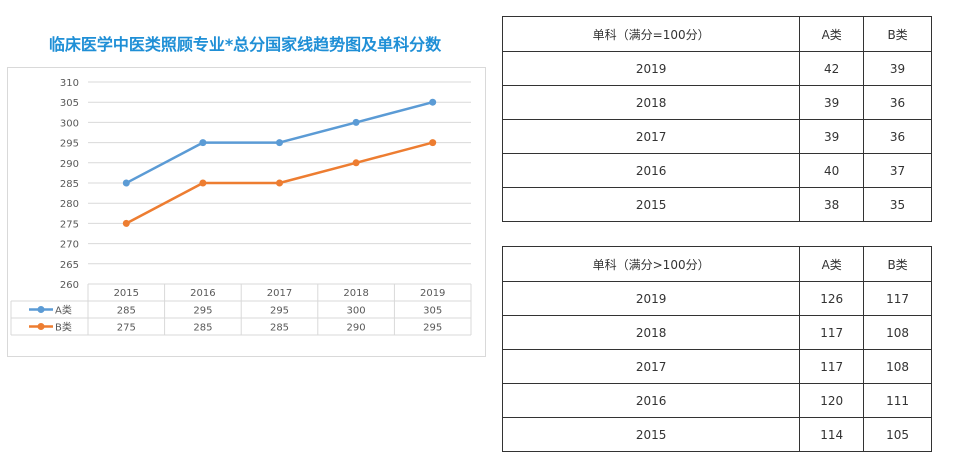 The width and height of the screenshot is (956, 472). I want to click on y-tick-label: 275, so click(69, 224).